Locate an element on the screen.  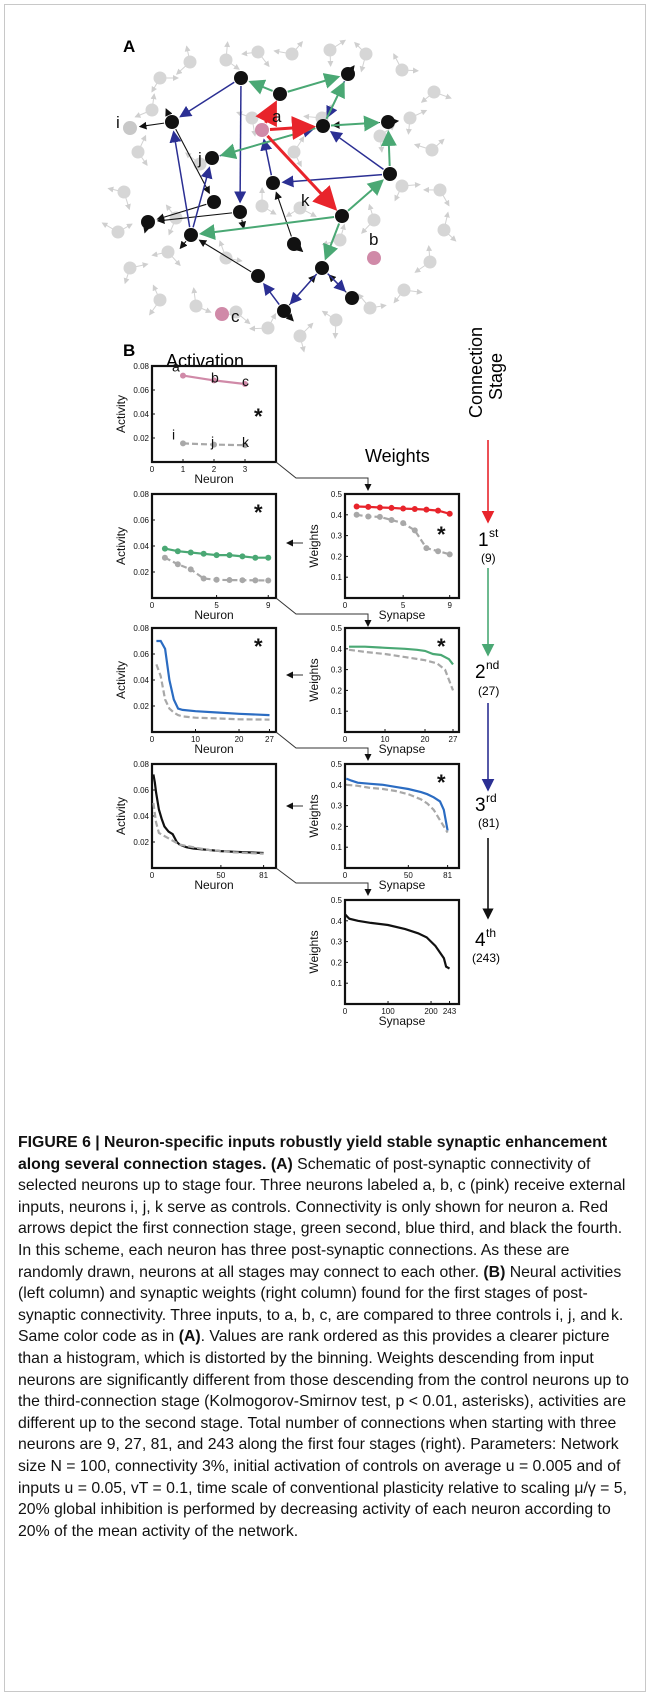
x-tick-label: 3 is located at coordinates (245, 469).